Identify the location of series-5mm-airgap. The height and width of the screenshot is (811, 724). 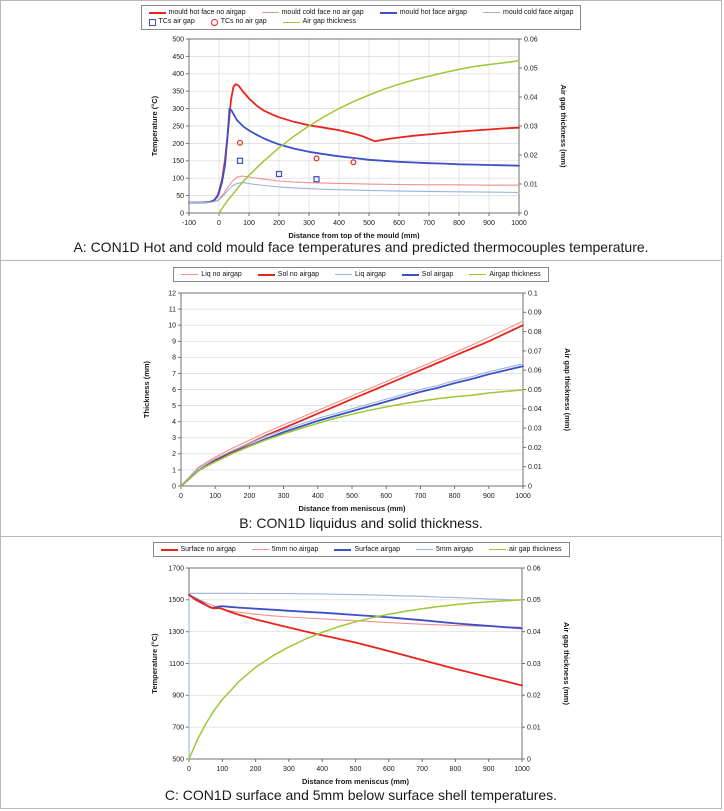
(355, 676).